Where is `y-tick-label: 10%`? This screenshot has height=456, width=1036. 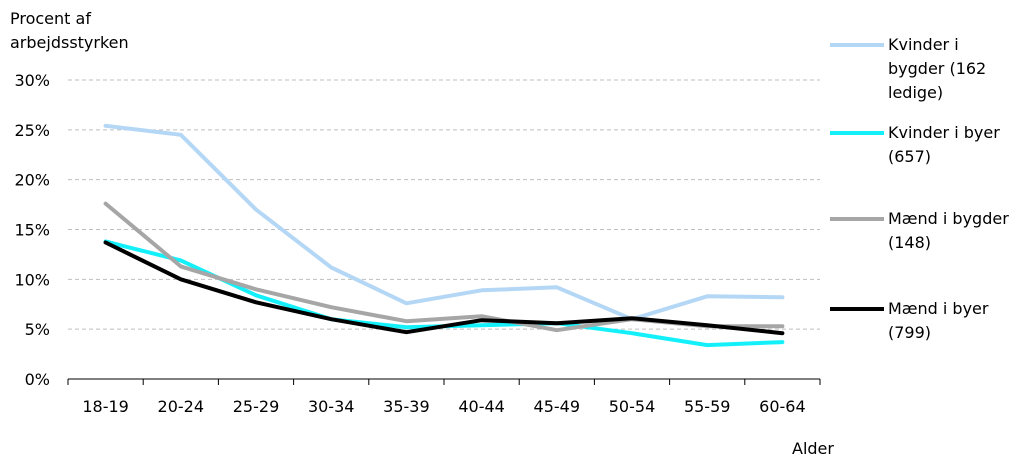 y-tick-label: 10% is located at coordinates (32, 279).